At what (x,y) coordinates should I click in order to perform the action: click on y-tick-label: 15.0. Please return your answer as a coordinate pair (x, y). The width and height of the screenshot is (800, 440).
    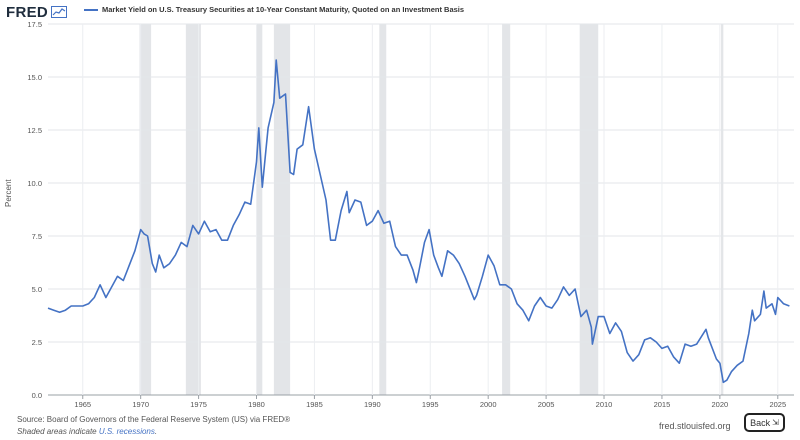
    Looking at the image, I should click on (34, 77).